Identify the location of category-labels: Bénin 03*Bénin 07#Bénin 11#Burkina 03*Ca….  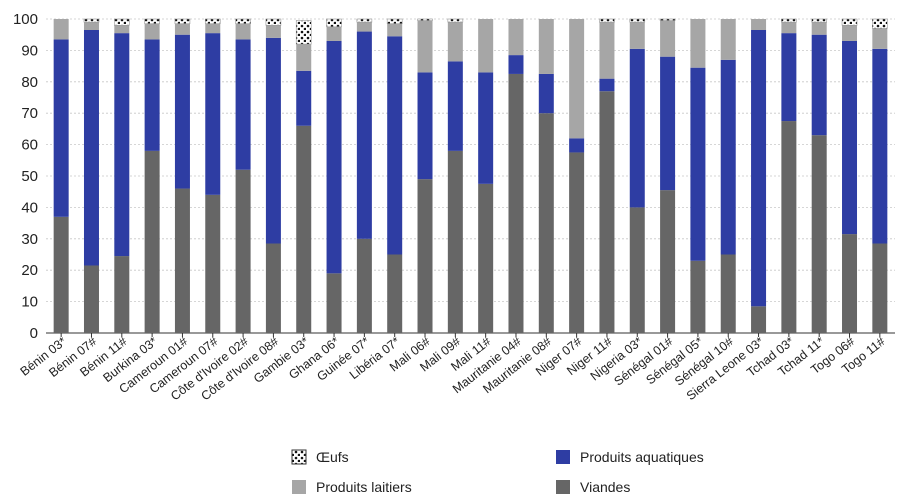
(453, 368).